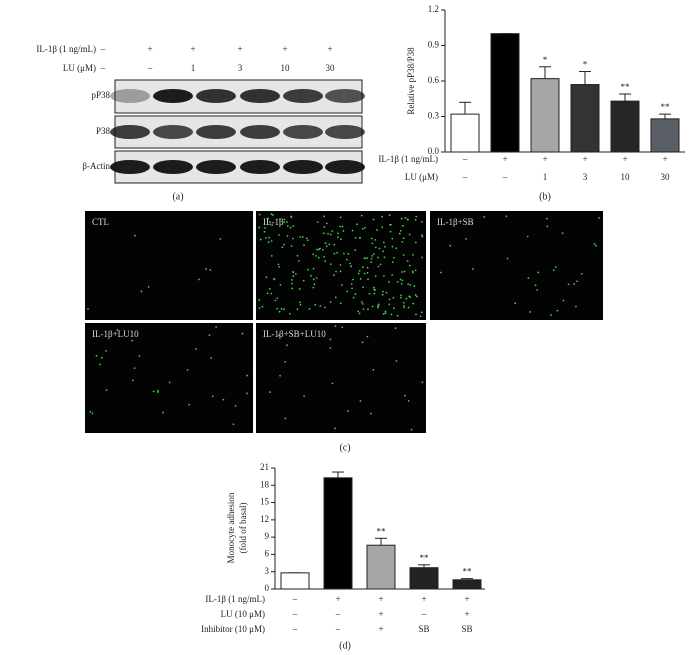  Describe the element at coordinates (193, 68) in the screenshot. I see `condition-value: 1` at that location.